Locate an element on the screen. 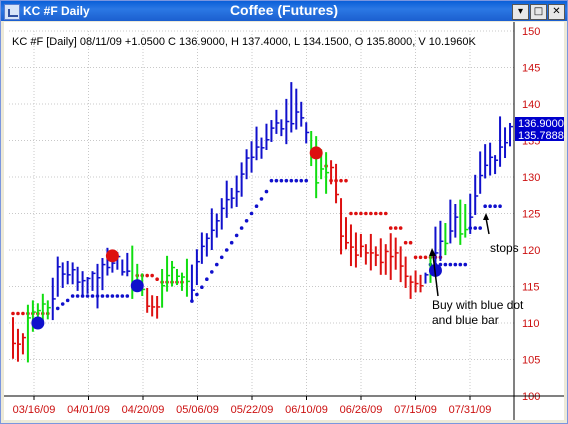 Image resolution: width=568 pixels, height=424 pixels. stops-arrow-head is located at coordinates (486, 216).